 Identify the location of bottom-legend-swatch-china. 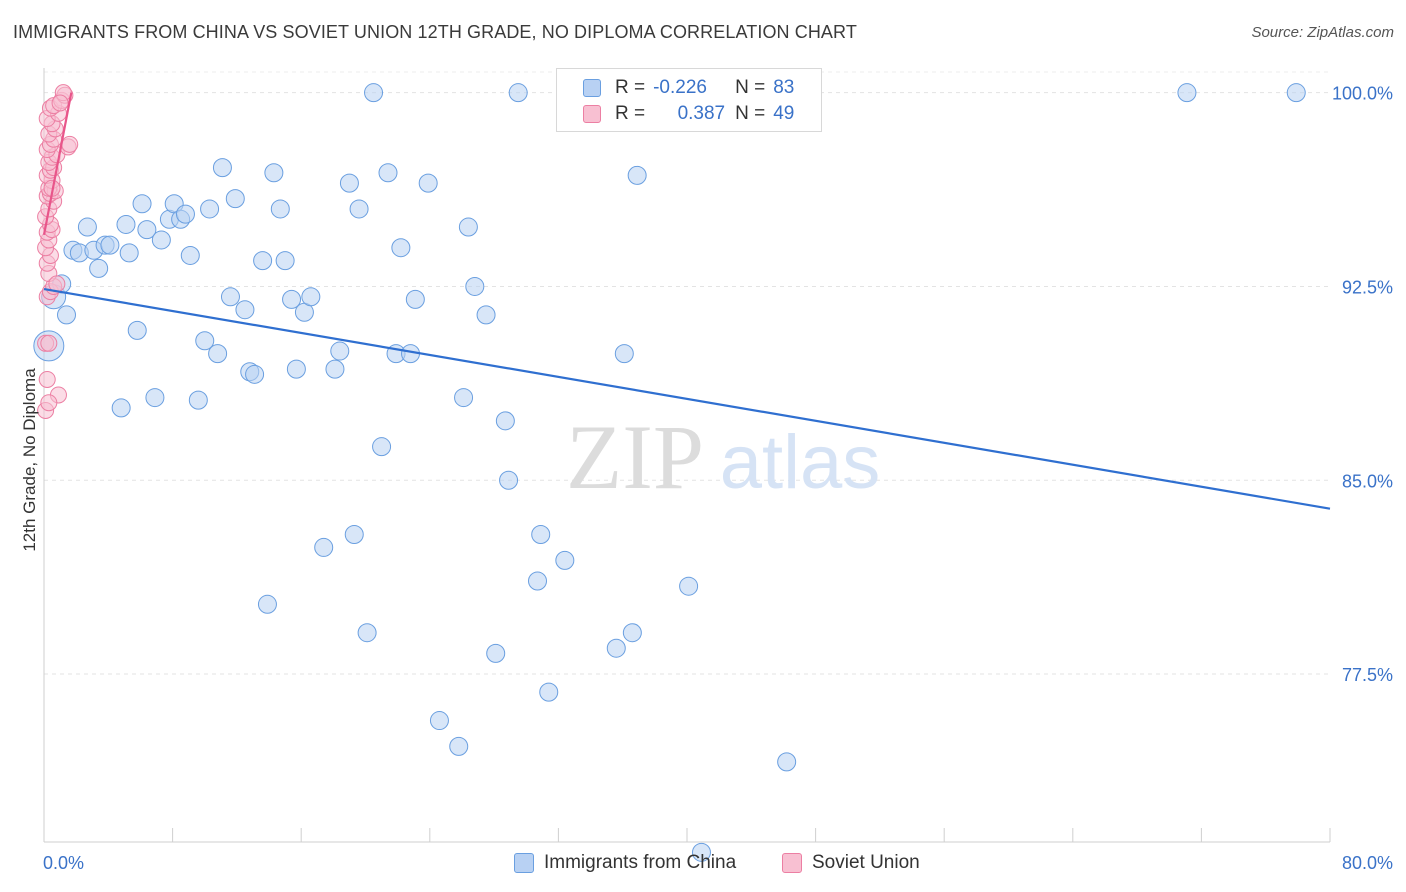
(524, 863).